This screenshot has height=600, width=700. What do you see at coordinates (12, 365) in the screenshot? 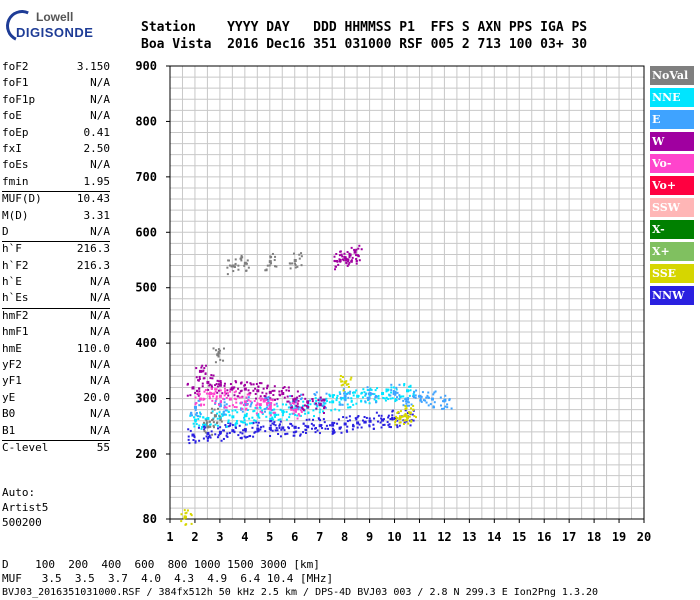
I see `param-label: yF2` at bounding box center [12, 365].